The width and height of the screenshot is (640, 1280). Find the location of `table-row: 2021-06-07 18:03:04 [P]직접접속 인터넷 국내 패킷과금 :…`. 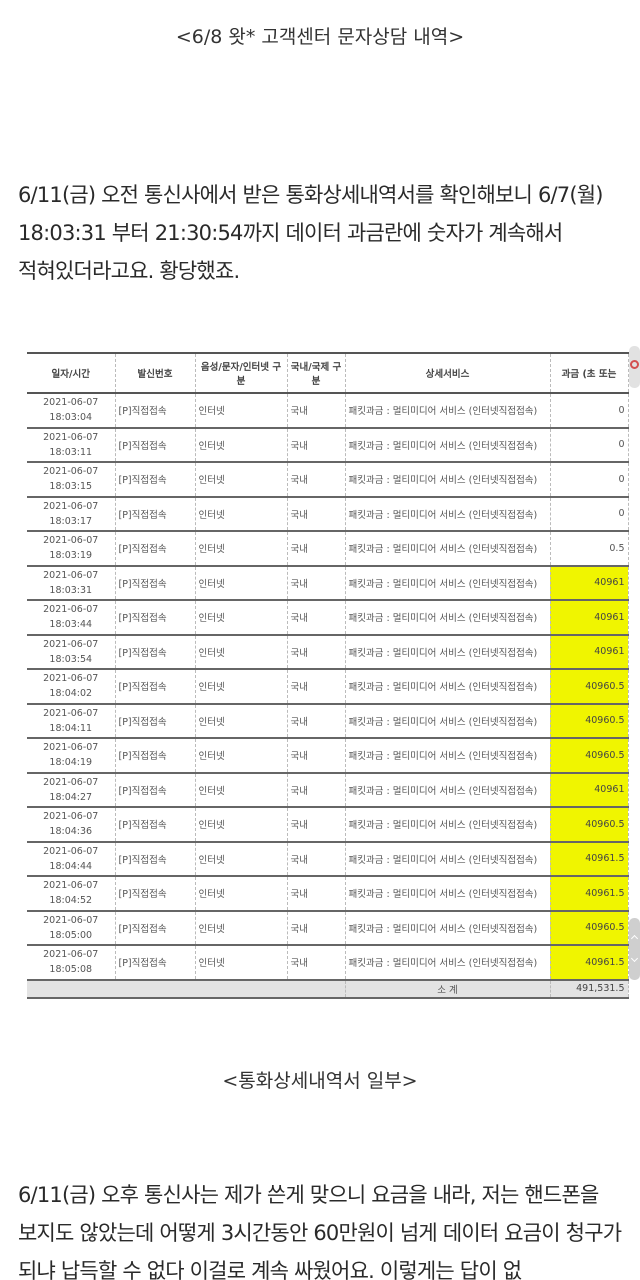

table-row: 2021-06-07 18:03:04 [P]직접접속 인터넷 국내 패킷과금 :… is located at coordinates (328, 411).